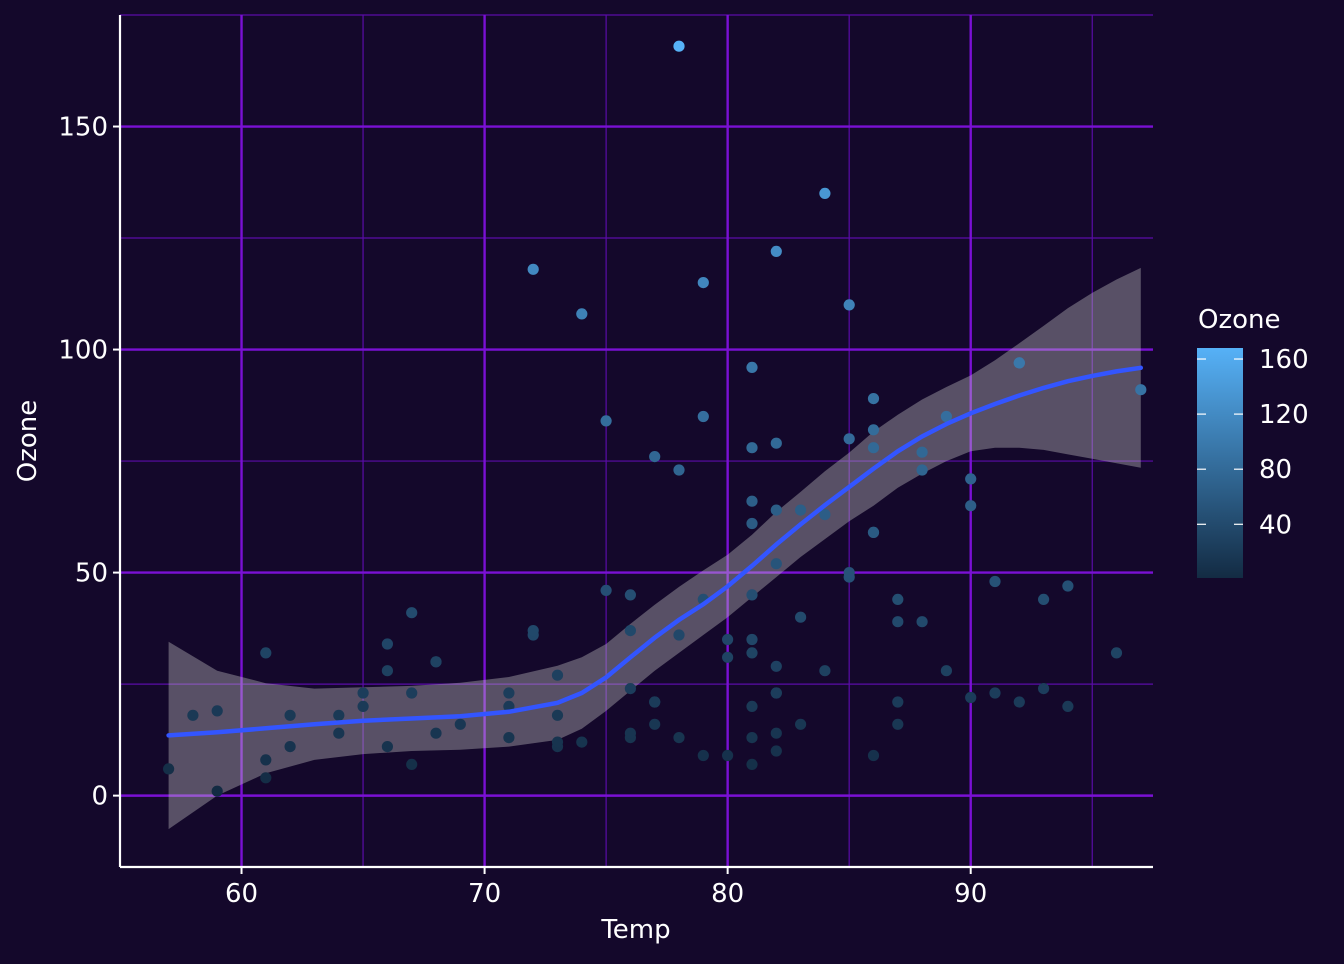  What do you see at coordinates (1284, 415) in the screenshot?
I see `legend-tick-label: 120` at bounding box center [1284, 415].